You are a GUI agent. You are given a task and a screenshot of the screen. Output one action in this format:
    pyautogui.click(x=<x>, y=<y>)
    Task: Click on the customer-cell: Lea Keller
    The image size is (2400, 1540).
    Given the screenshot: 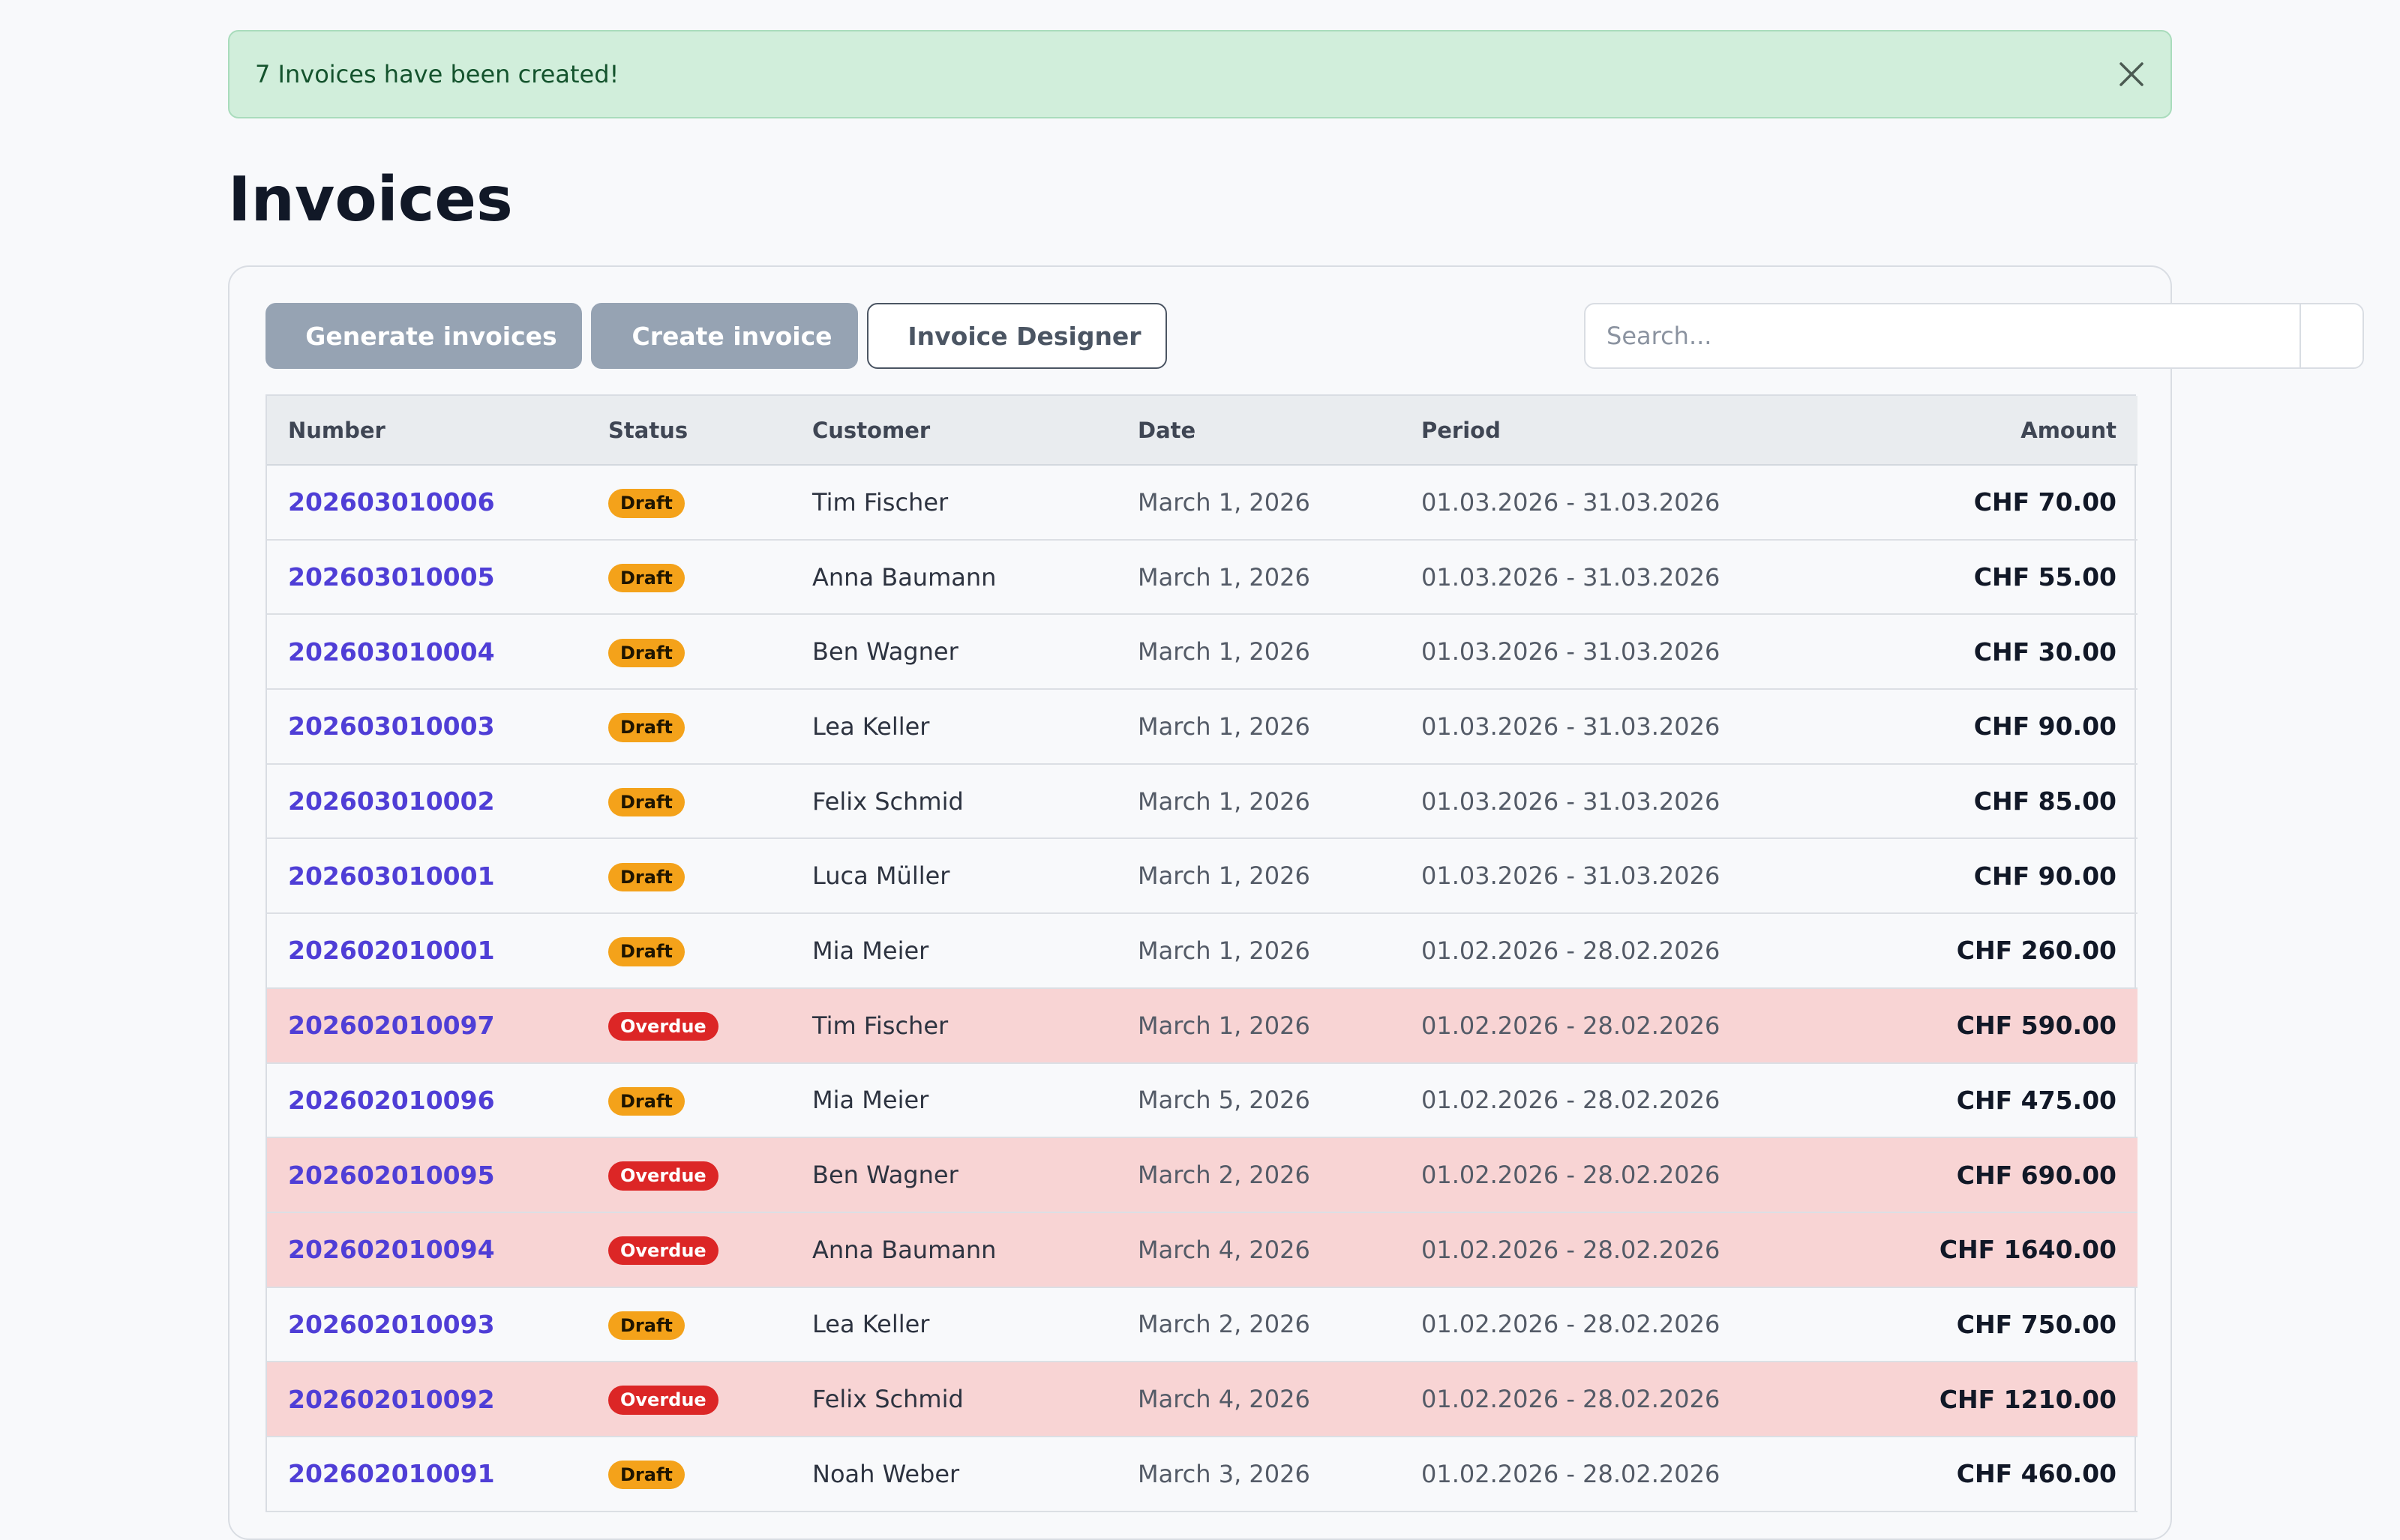 What is the action you would take?
    pyautogui.click(x=954, y=727)
    